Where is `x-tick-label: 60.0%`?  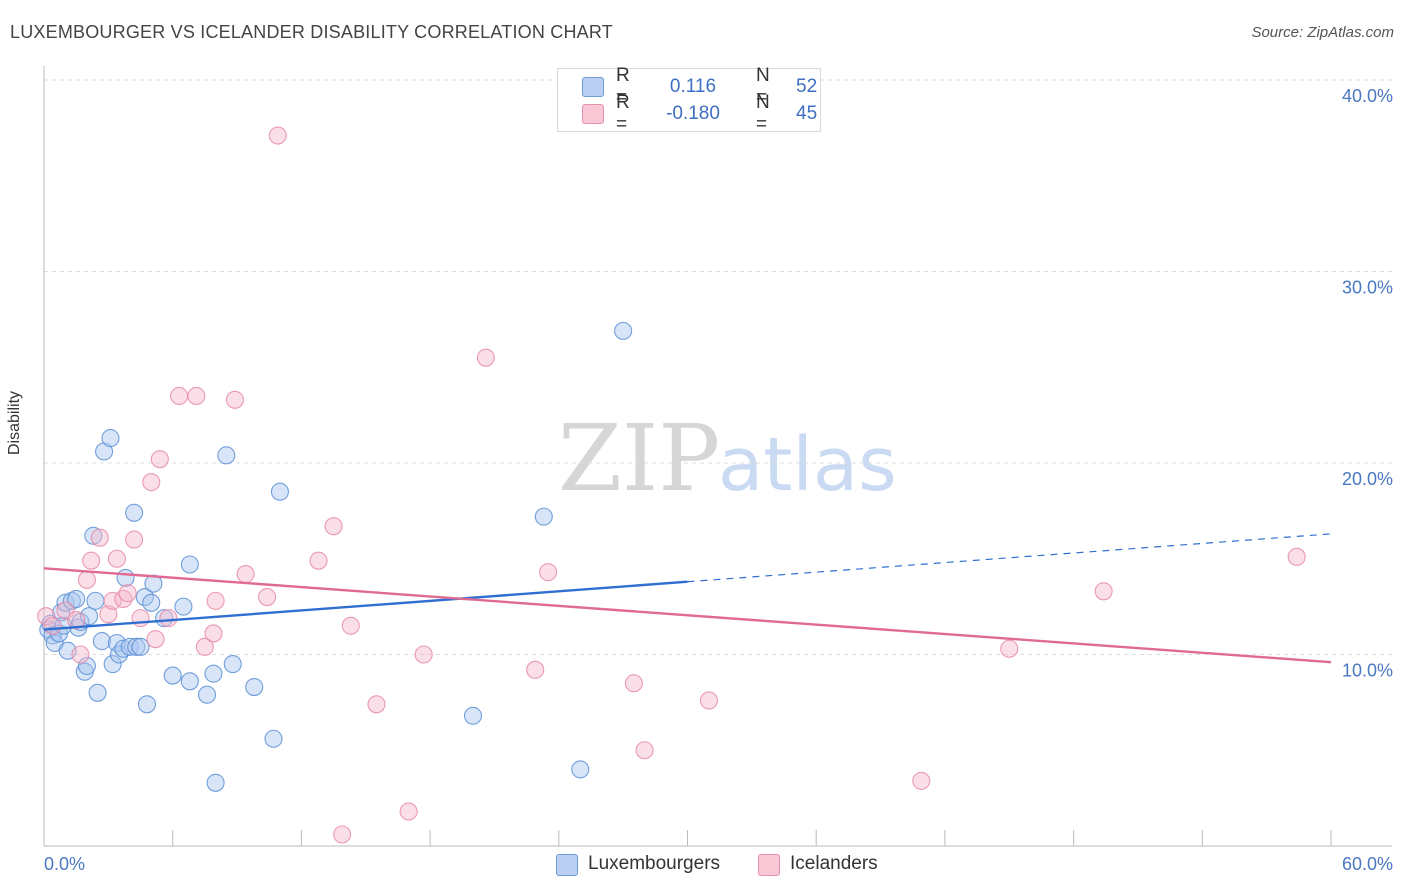 x-tick-label: 60.0% is located at coordinates (1367, 864).